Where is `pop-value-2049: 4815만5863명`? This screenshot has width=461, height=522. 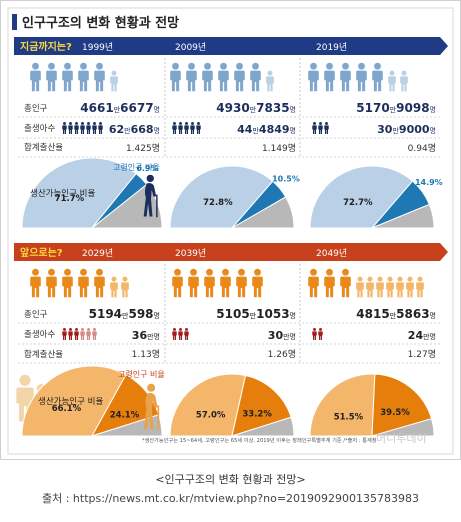 pop-value-2049: 4815만5863명 is located at coordinates (396, 314).